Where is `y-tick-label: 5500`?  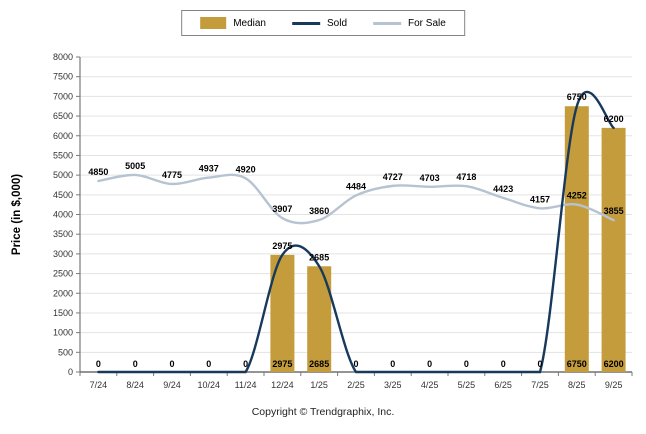
y-tick-label: 5500 is located at coordinates (63, 155).